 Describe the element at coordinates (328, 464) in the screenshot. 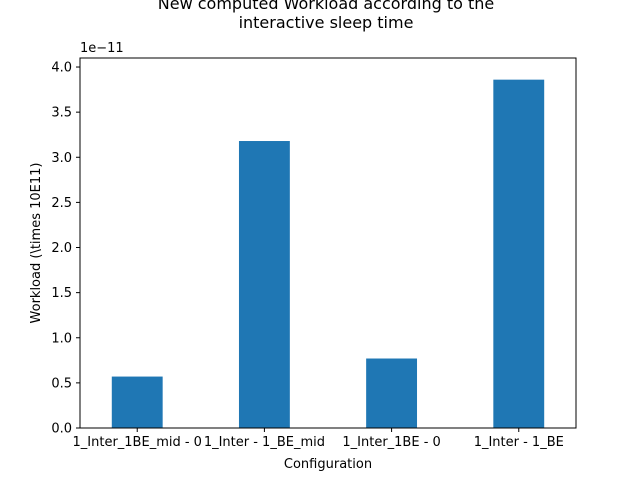

I see `x-axis-label: Configuration` at that location.